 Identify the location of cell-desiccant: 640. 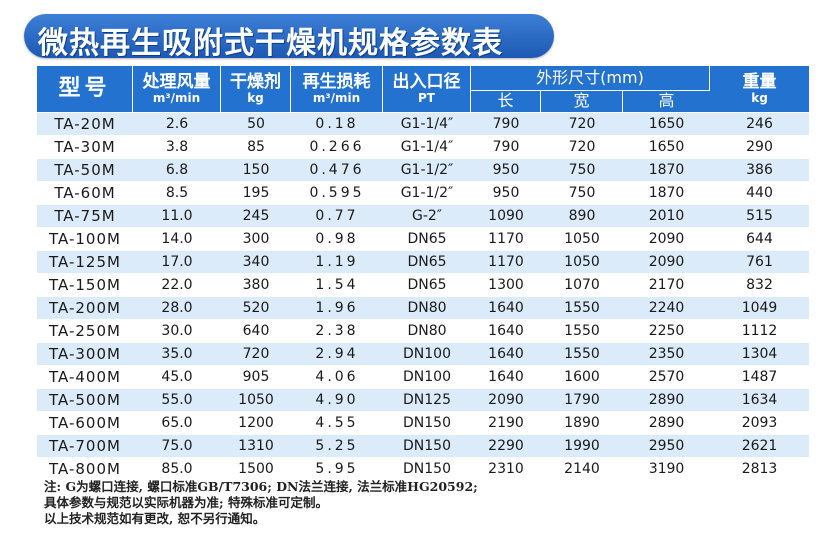
(256, 331).